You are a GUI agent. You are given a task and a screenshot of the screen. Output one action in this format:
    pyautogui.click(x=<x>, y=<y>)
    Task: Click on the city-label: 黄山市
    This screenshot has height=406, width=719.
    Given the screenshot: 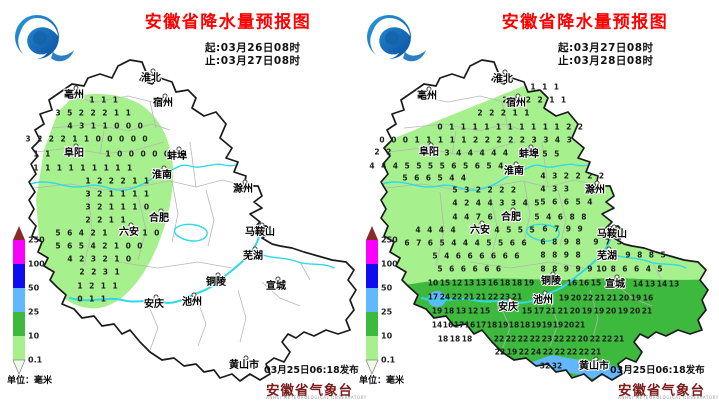 What is the action you would take?
    pyautogui.click(x=594, y=366)
    